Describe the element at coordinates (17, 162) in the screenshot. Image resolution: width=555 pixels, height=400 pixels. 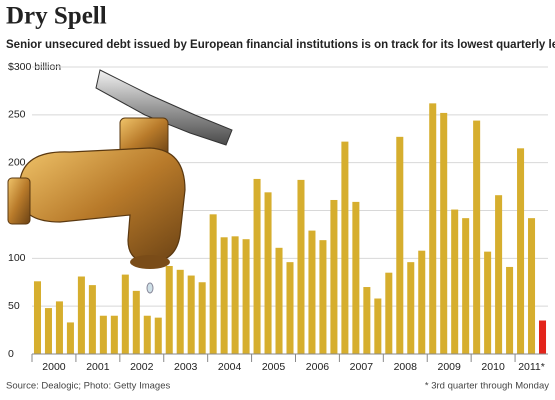
I see `y-tick-label: 200` at that location.